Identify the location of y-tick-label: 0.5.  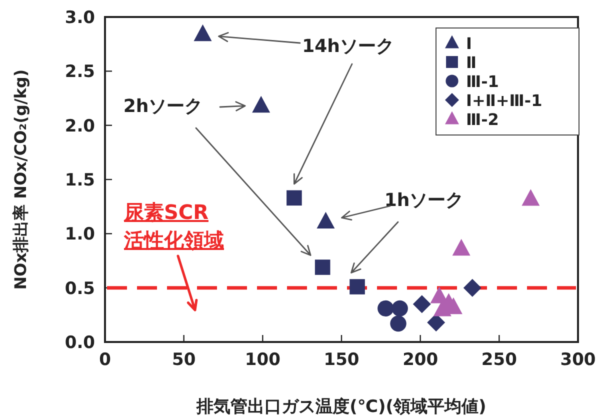
(79, 288).